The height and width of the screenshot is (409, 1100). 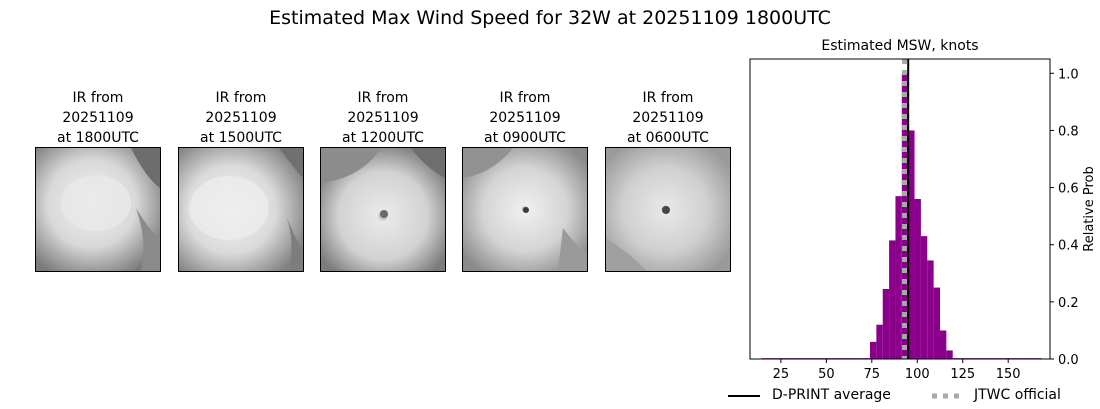 I want to click on panel-title: IR from 20251109 at 0900UTC, so click(x=525, y=118).